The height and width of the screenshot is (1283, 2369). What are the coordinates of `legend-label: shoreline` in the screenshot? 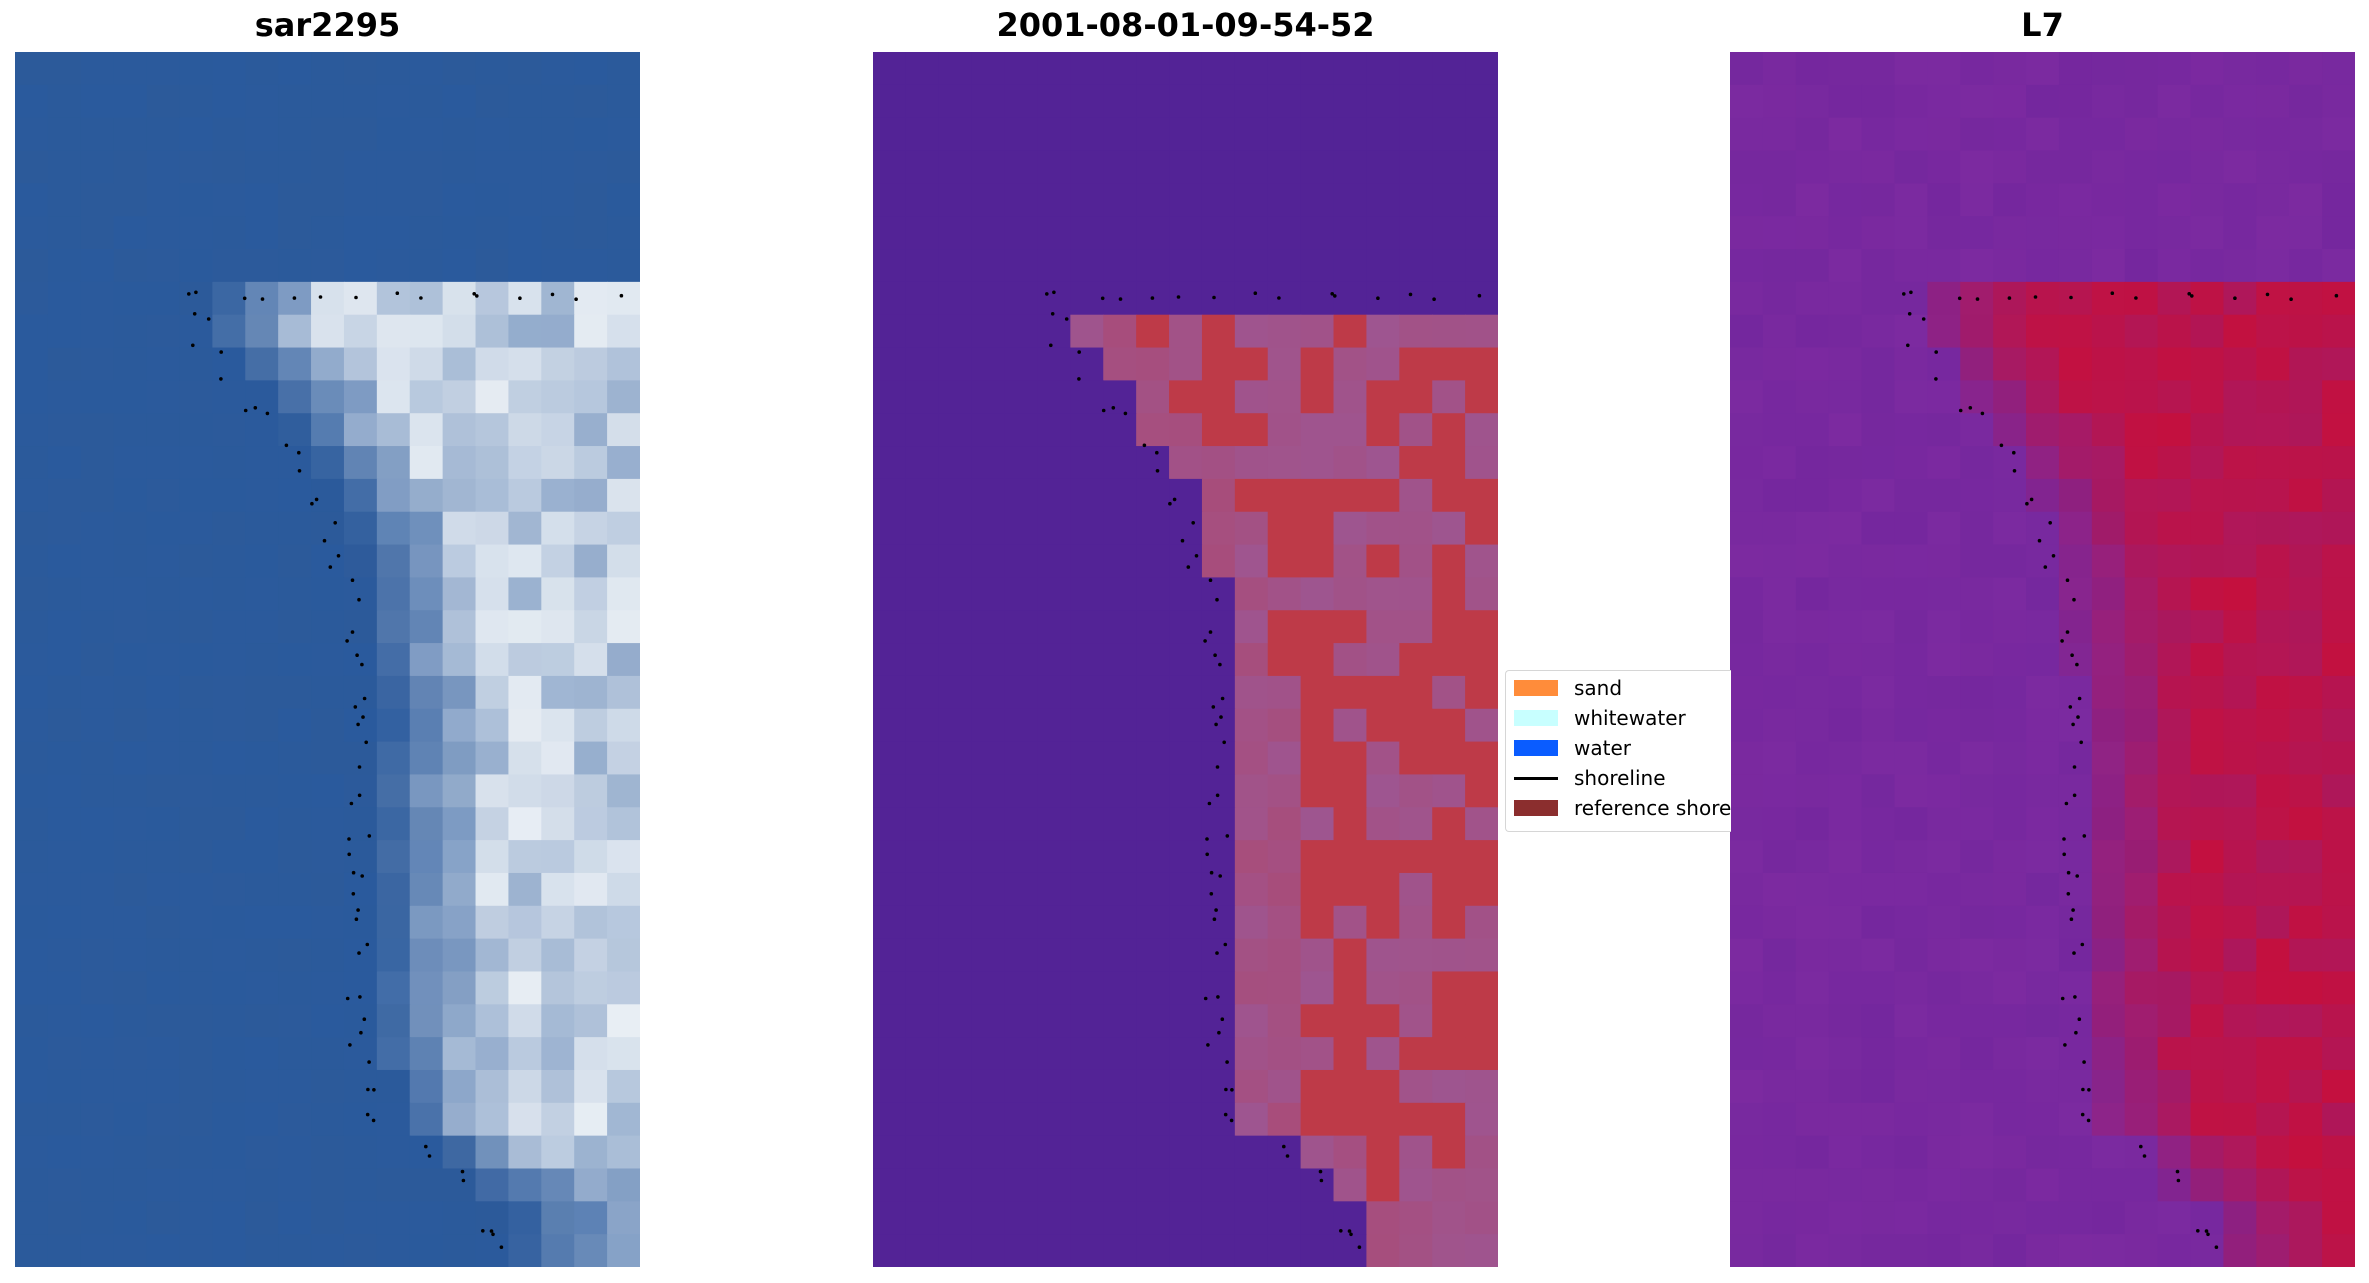 It's located at (1620, 778).